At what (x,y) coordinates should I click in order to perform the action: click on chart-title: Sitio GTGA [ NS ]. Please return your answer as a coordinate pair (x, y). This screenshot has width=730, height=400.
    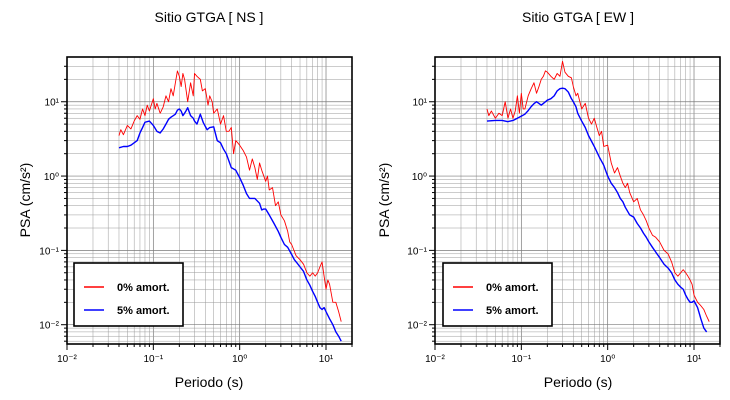
    Looking at the image, I should click on (209, 17).